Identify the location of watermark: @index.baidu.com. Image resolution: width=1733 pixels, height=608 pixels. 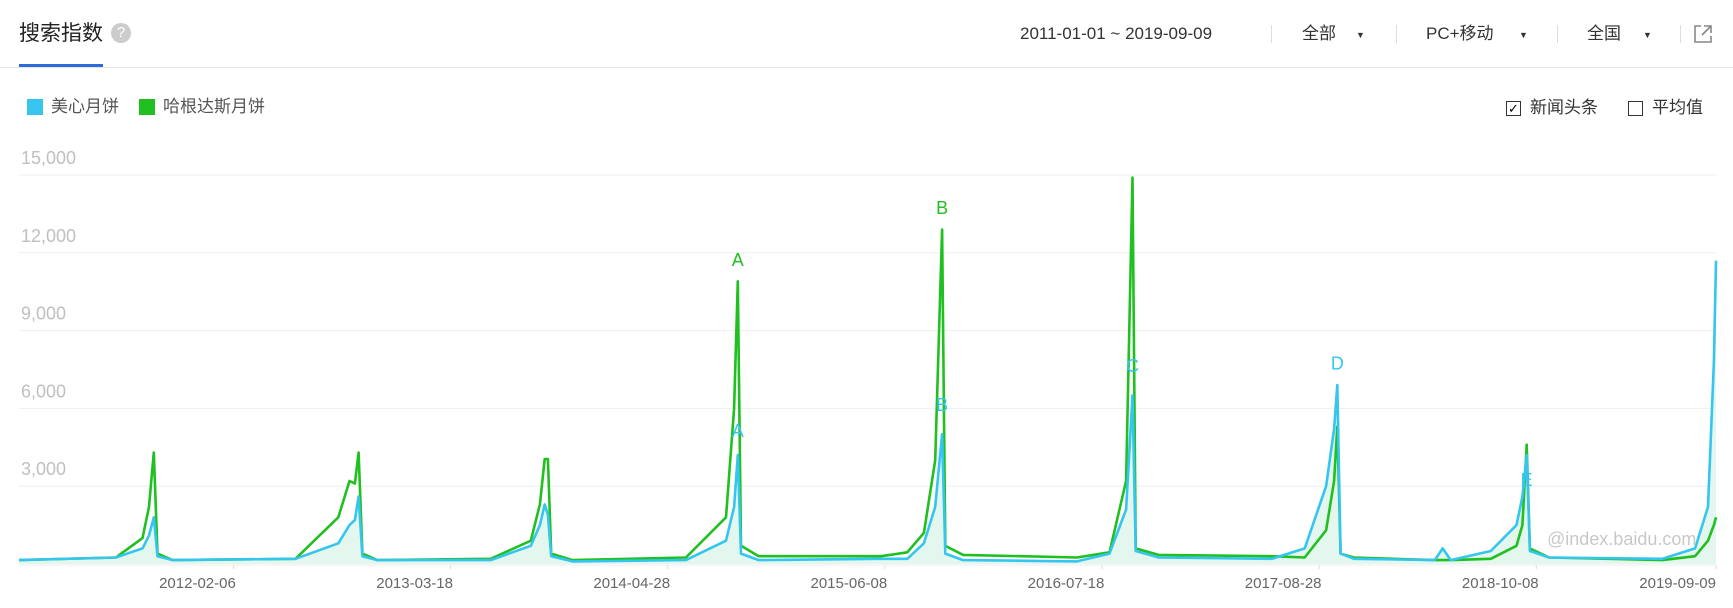
(1622, 539).